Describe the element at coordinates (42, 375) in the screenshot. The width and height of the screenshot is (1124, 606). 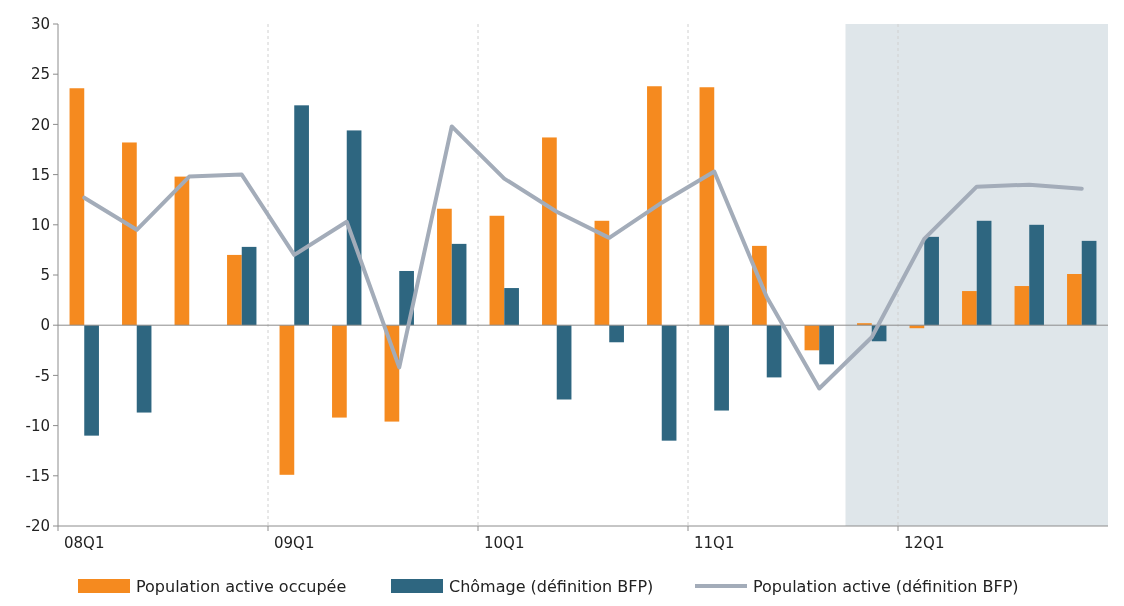
I see `y-tick-label: -5` at that location.